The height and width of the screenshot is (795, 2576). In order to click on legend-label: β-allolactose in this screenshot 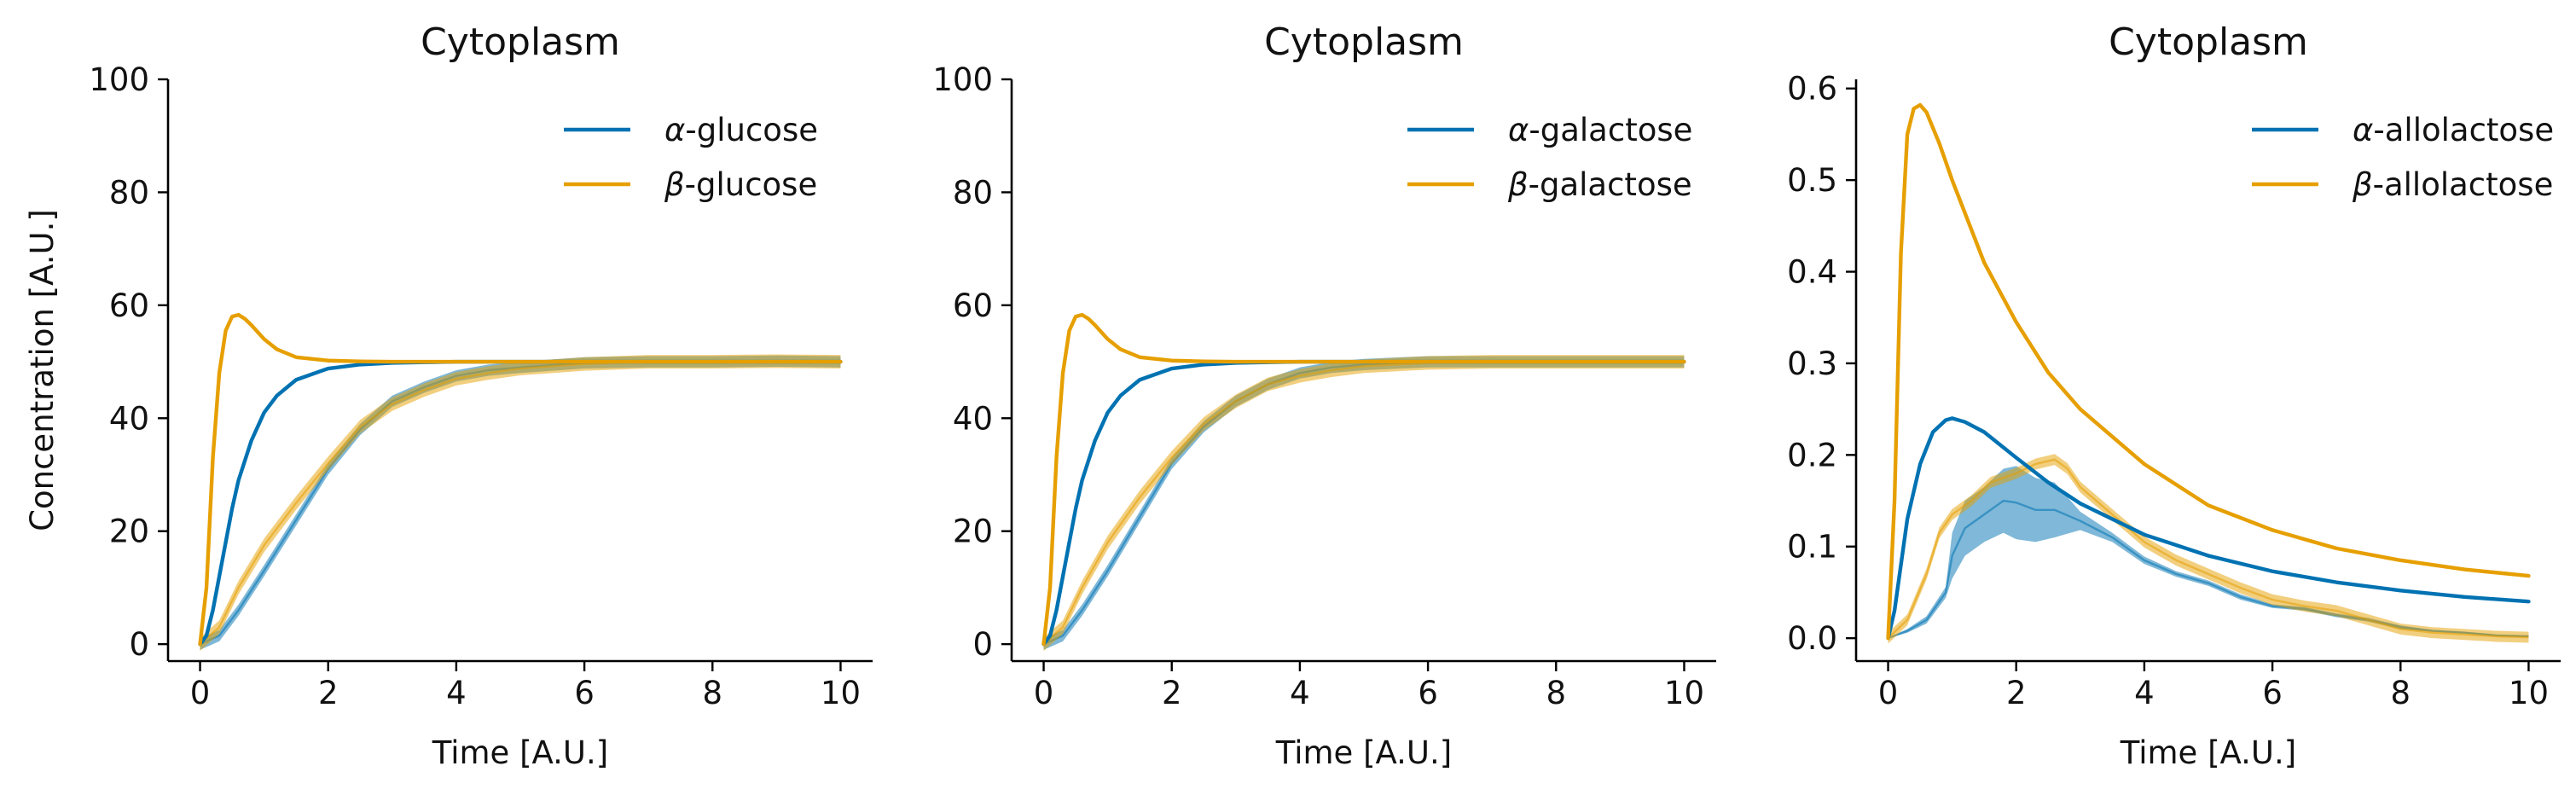, I will do `click(2452, 184)`.